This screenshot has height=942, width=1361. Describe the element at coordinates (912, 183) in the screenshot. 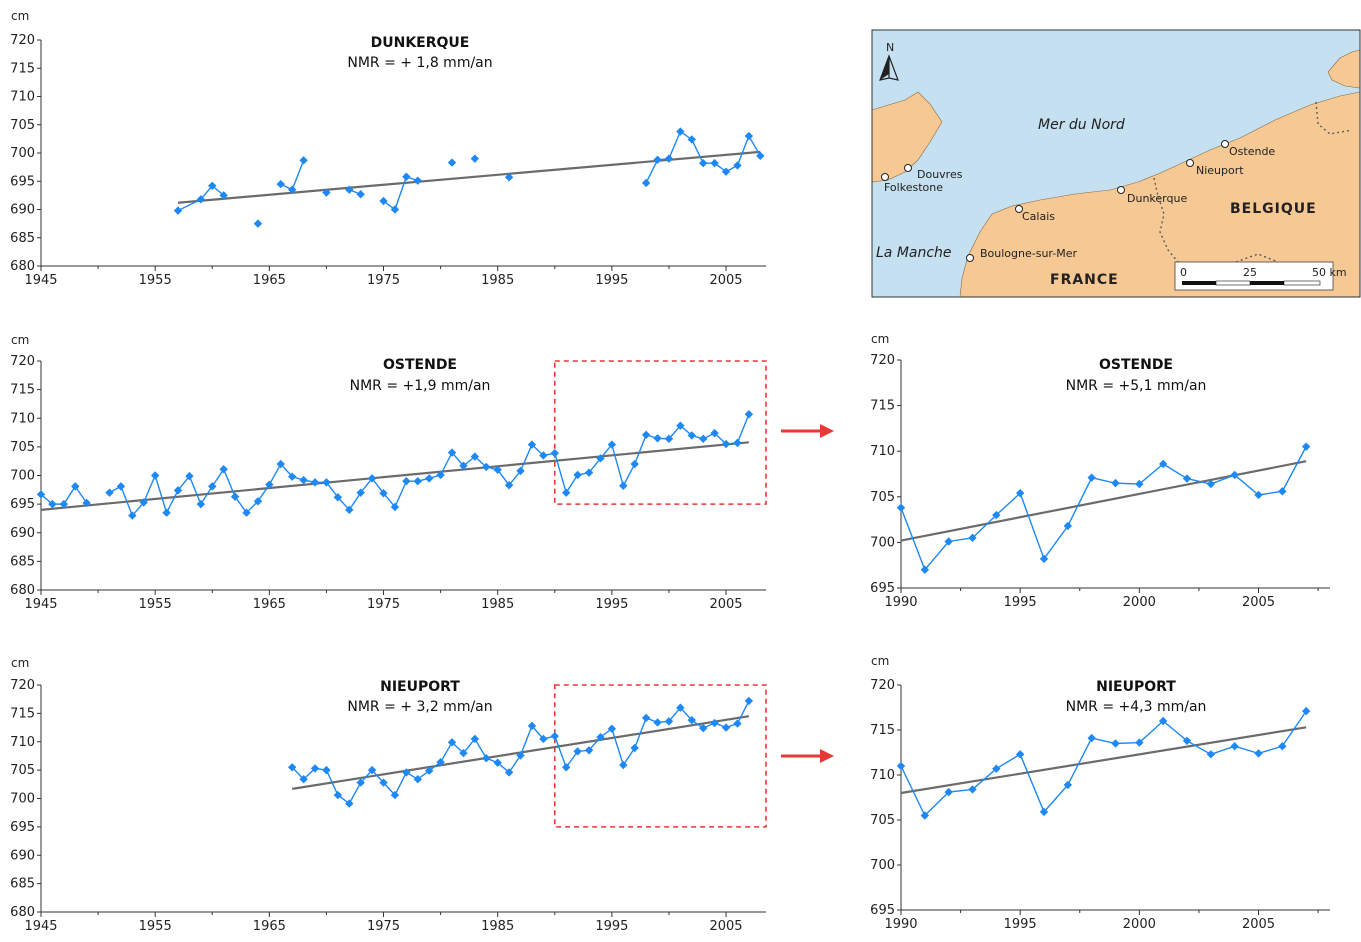

I see `city-folkestone: Folkestone` at that location.